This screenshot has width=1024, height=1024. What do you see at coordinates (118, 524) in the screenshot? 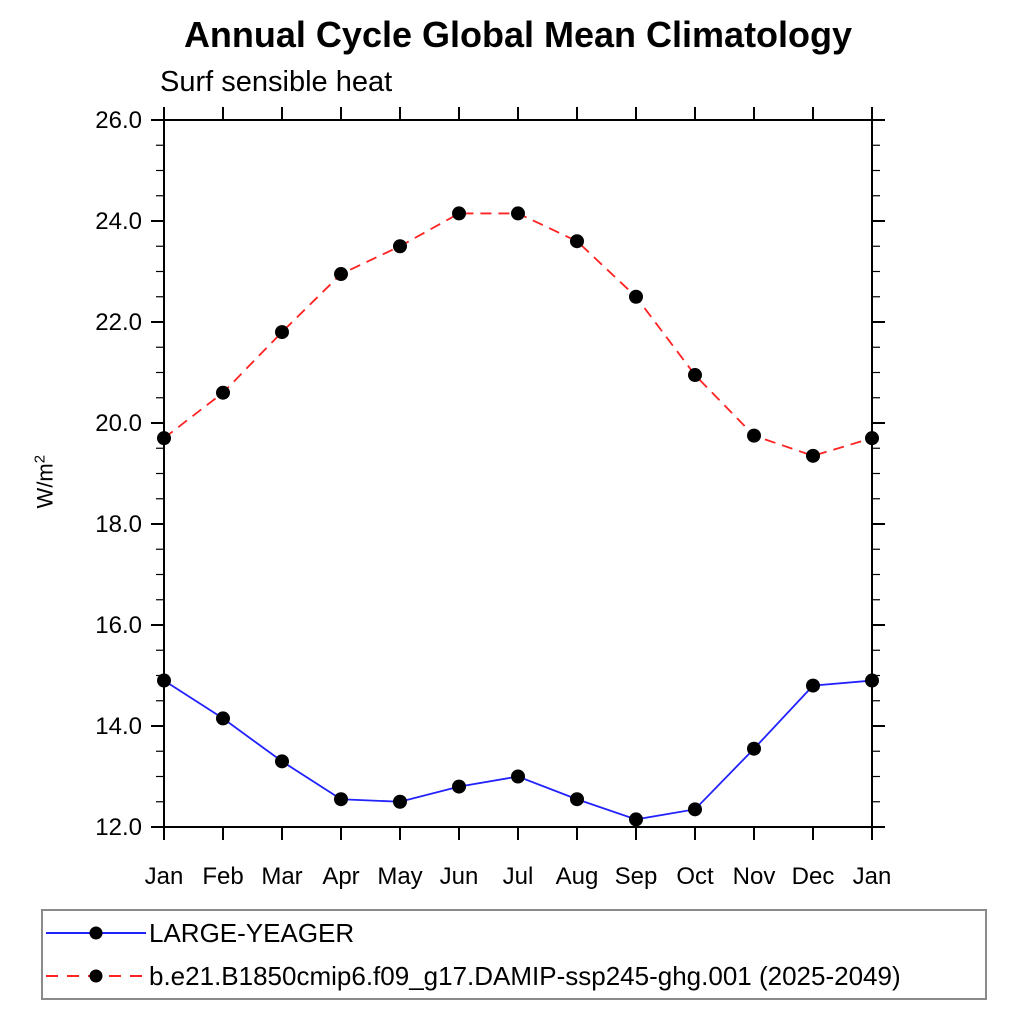
I see `svg-text: 18.0` at bounding box center [118, 524].